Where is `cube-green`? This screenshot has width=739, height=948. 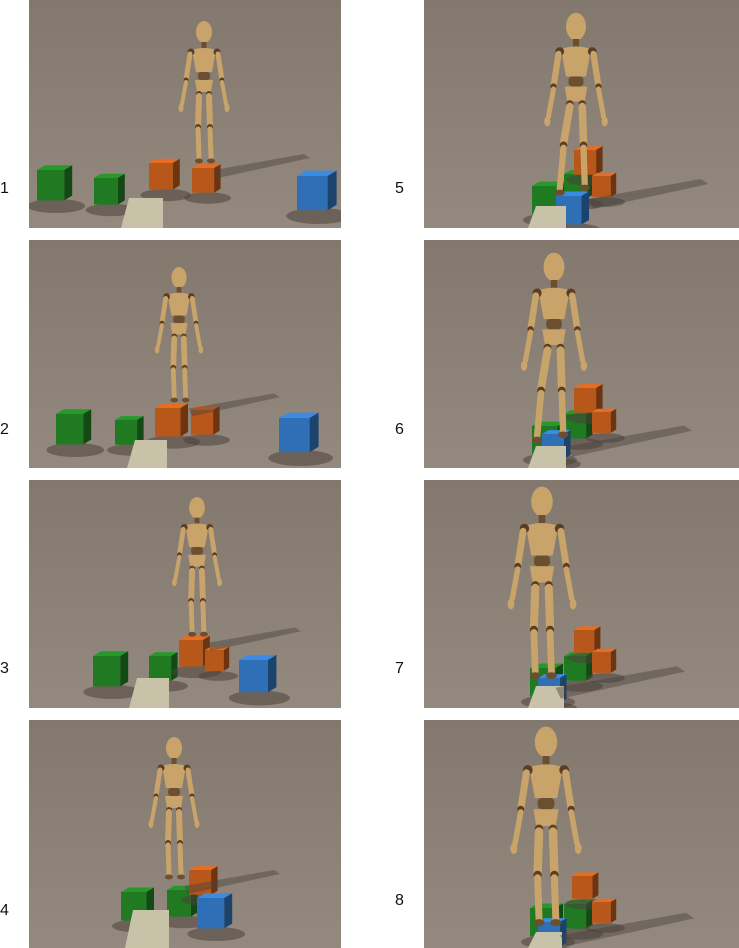 cube-green is located at coordinates (112, 675).